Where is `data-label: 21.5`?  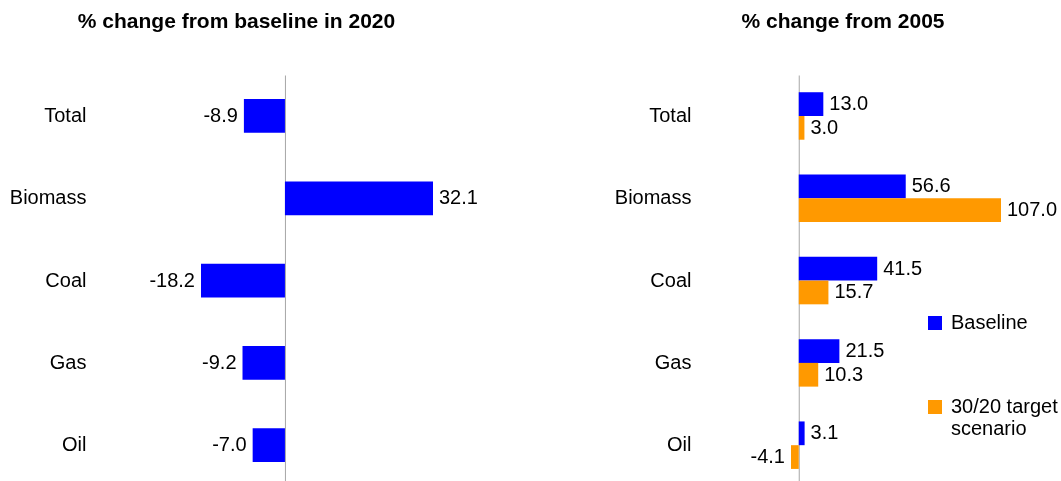 data-label: 21.5 is located at coordinates (865, 350).